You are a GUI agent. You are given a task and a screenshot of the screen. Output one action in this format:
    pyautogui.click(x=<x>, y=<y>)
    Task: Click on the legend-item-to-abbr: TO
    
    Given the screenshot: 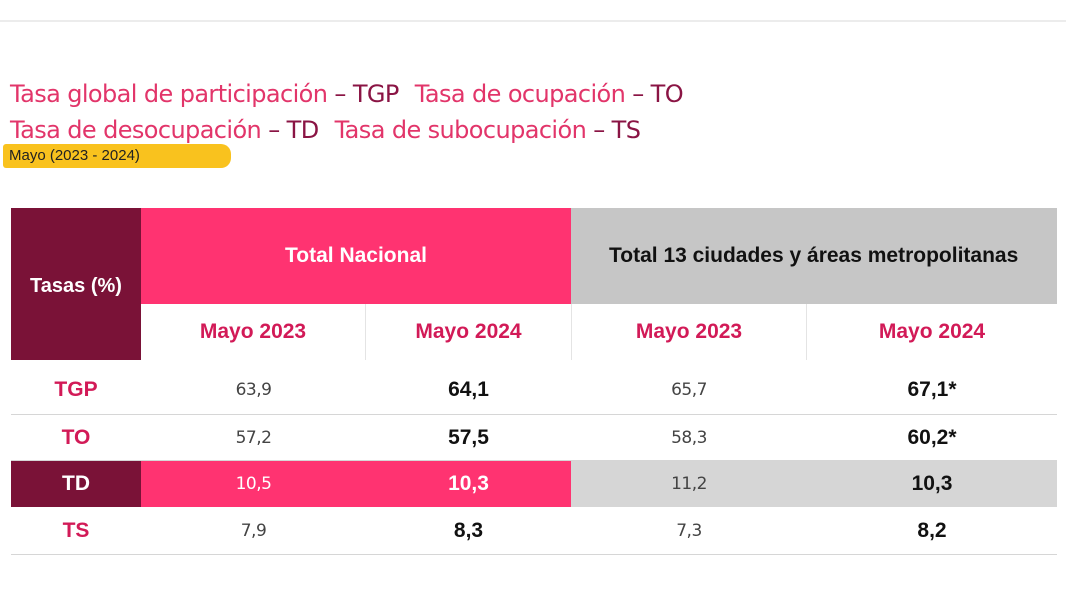 What is the action you would take?
    pyautogui.click(x=667, y=94)
    